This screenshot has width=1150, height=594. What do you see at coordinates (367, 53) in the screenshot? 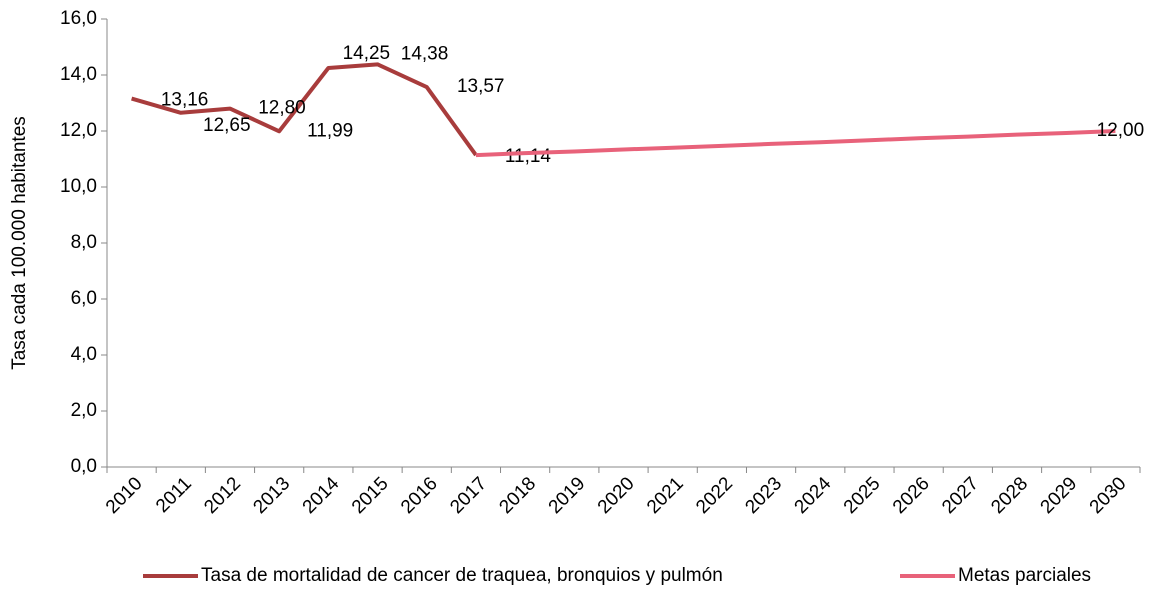
I see `data-label: 14,25` at bounding box center [367, 53].